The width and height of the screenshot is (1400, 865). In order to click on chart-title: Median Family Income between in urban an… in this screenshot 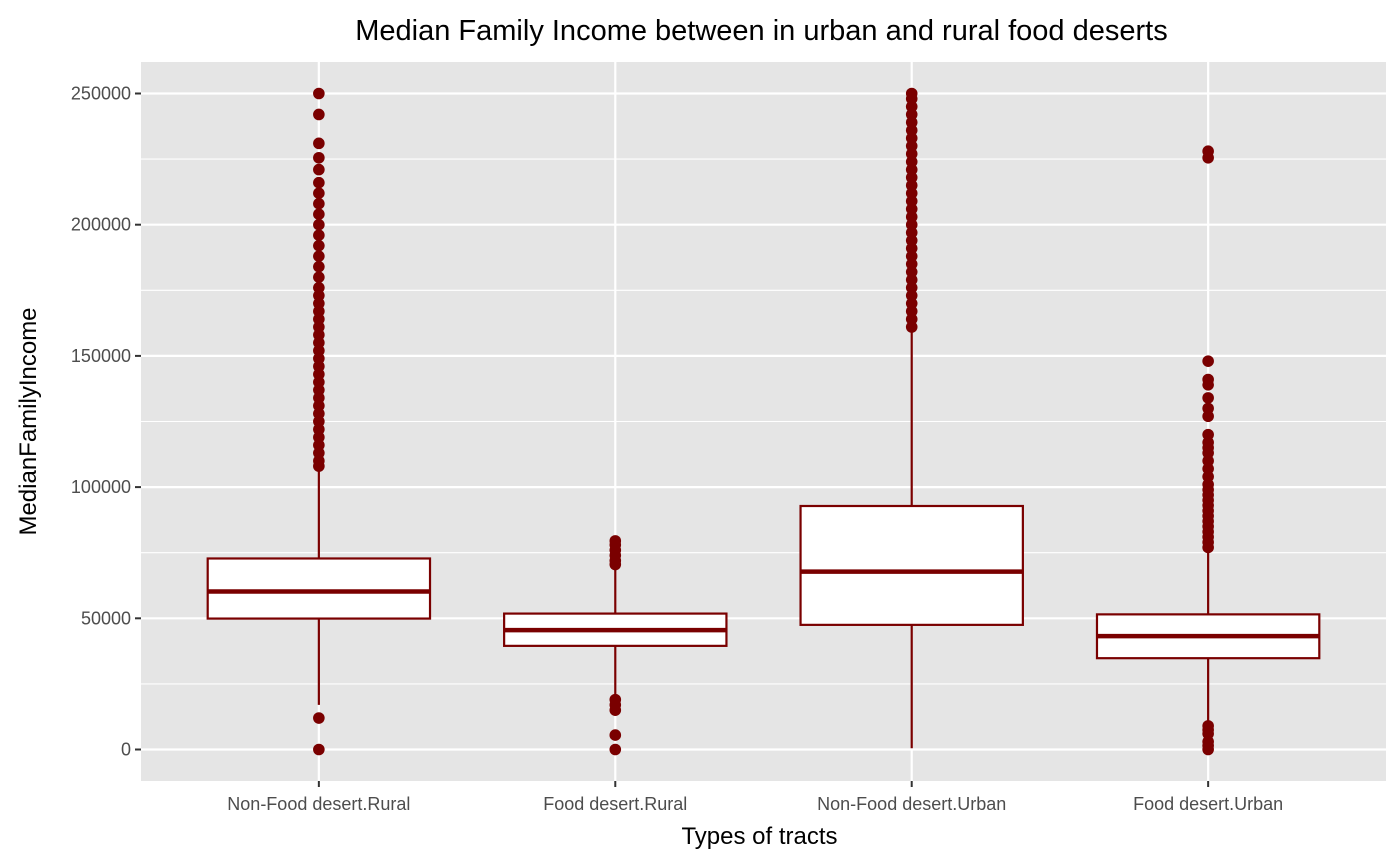, I will do `click(761, 31)`.